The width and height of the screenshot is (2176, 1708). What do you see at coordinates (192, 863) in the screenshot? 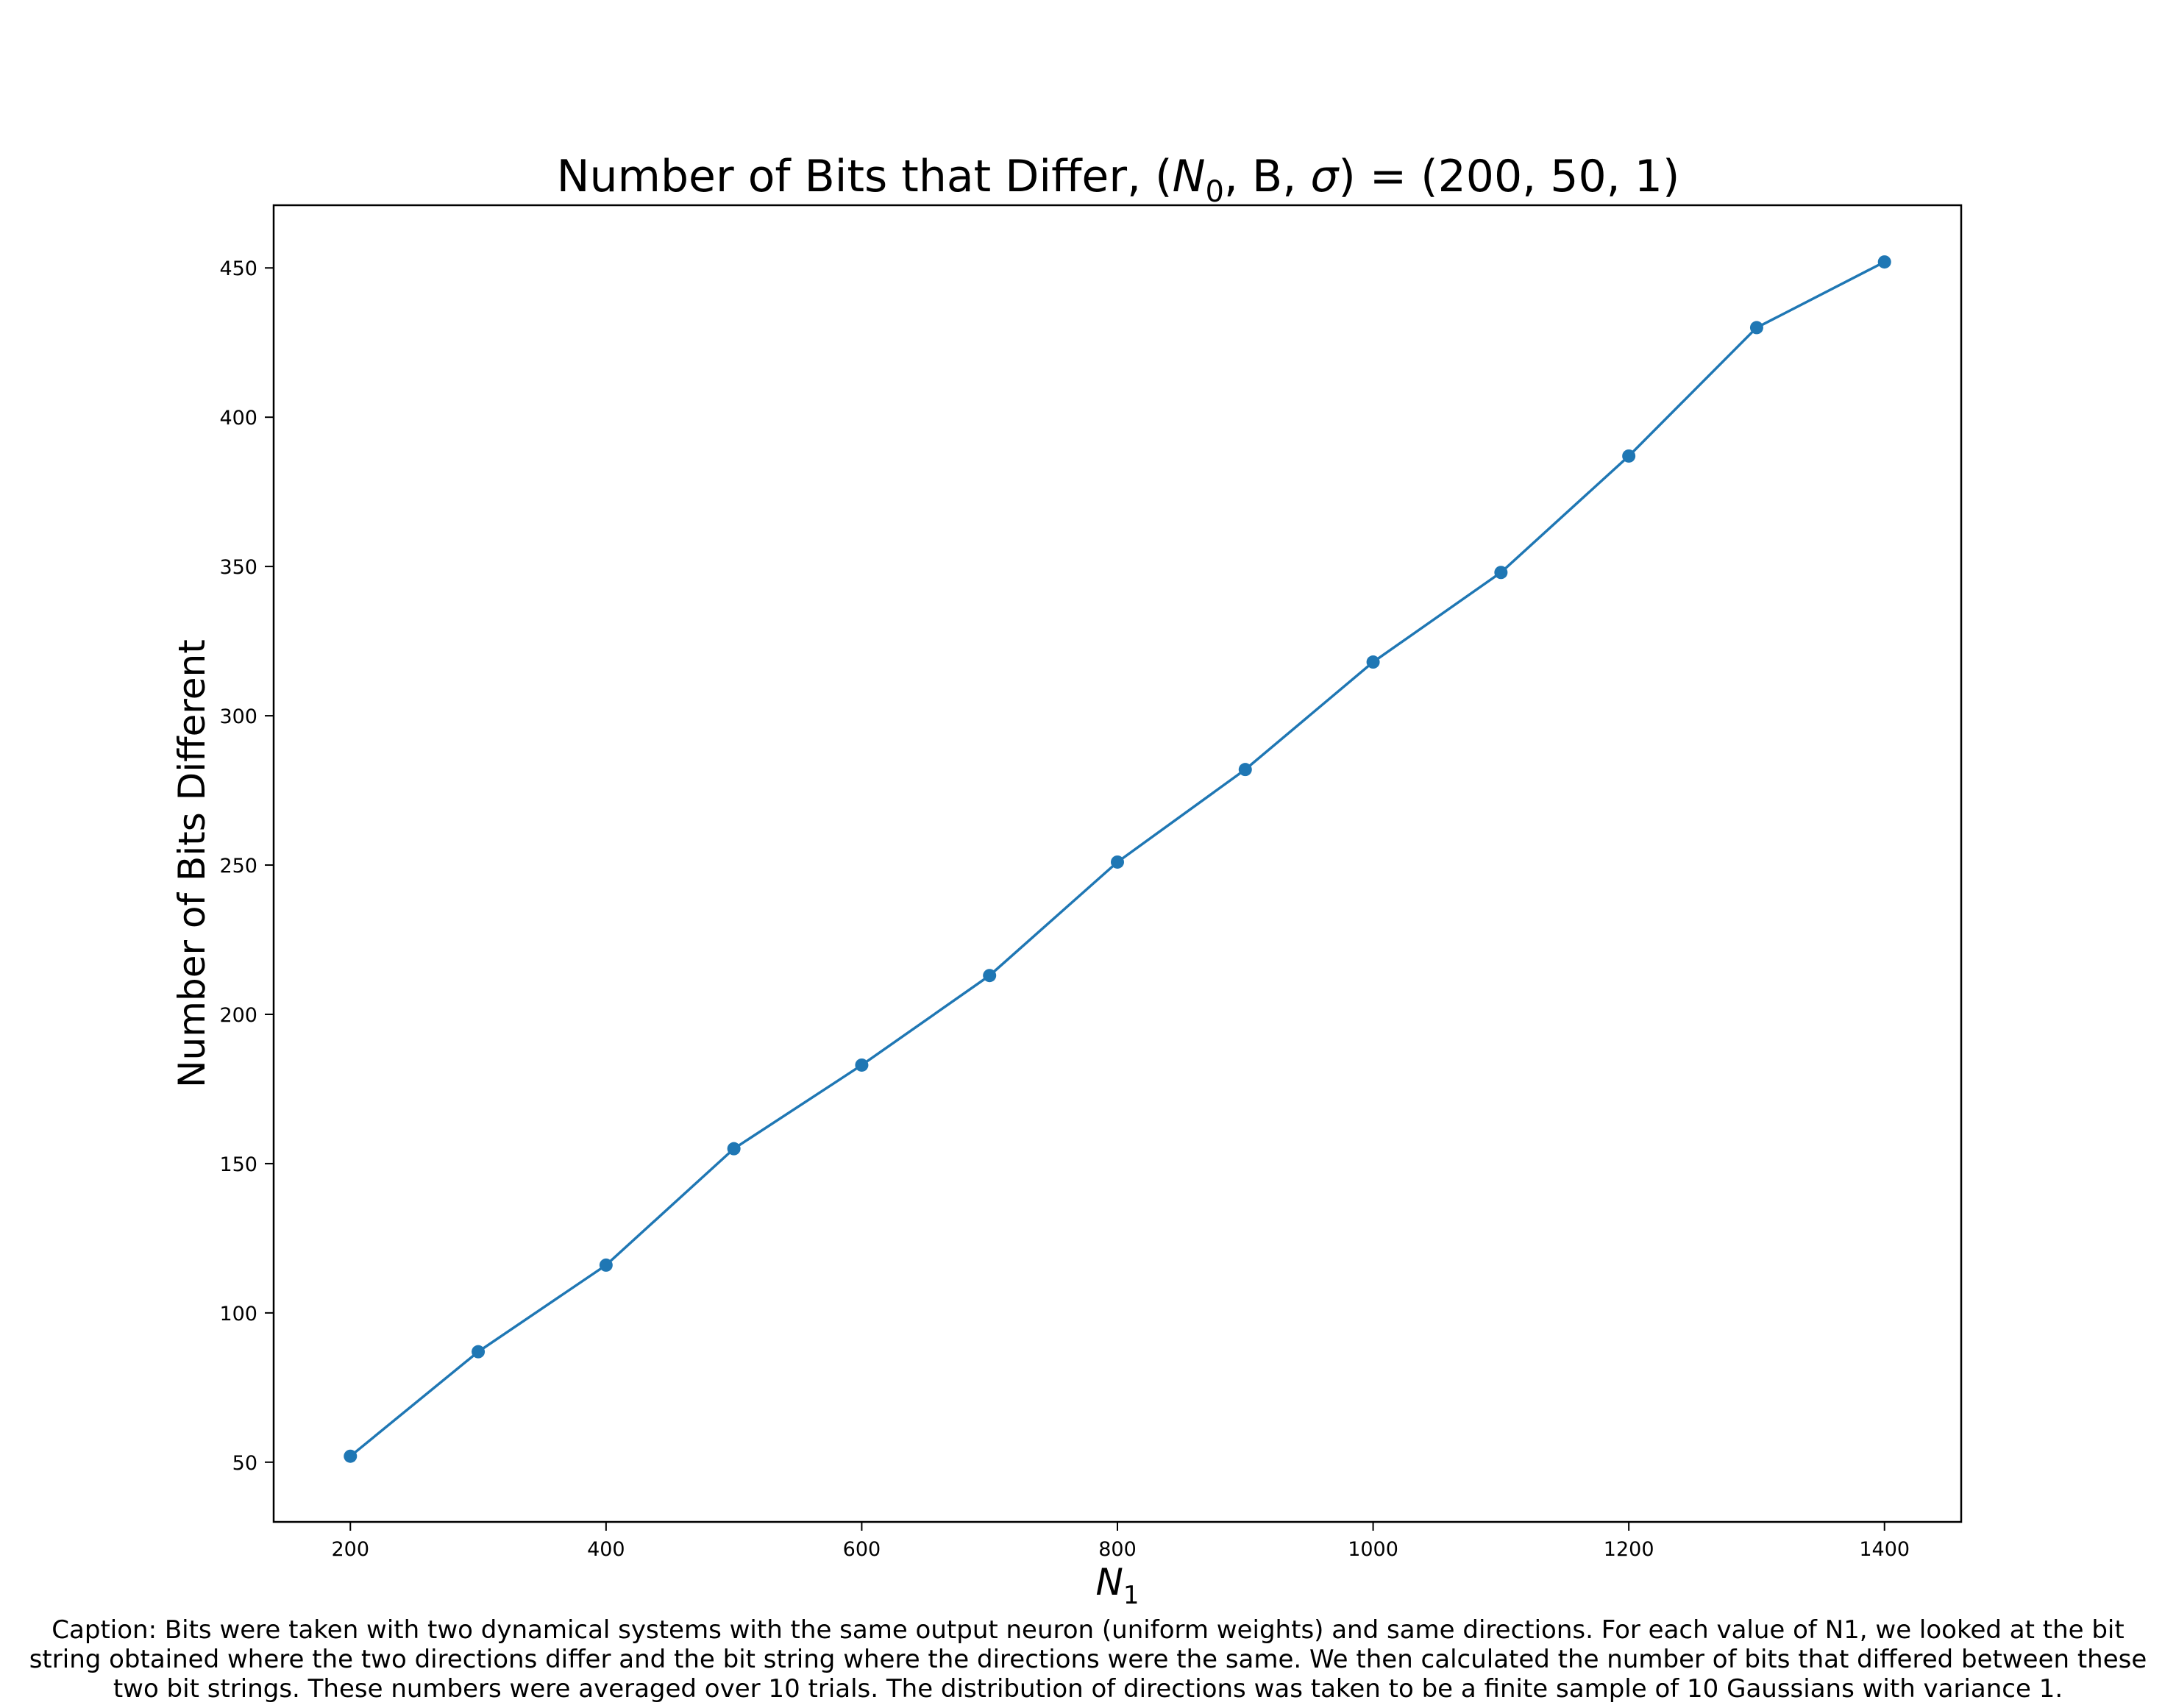
I see `y-axis-label: Number of Bits Different` at bounding box center [192, 863].